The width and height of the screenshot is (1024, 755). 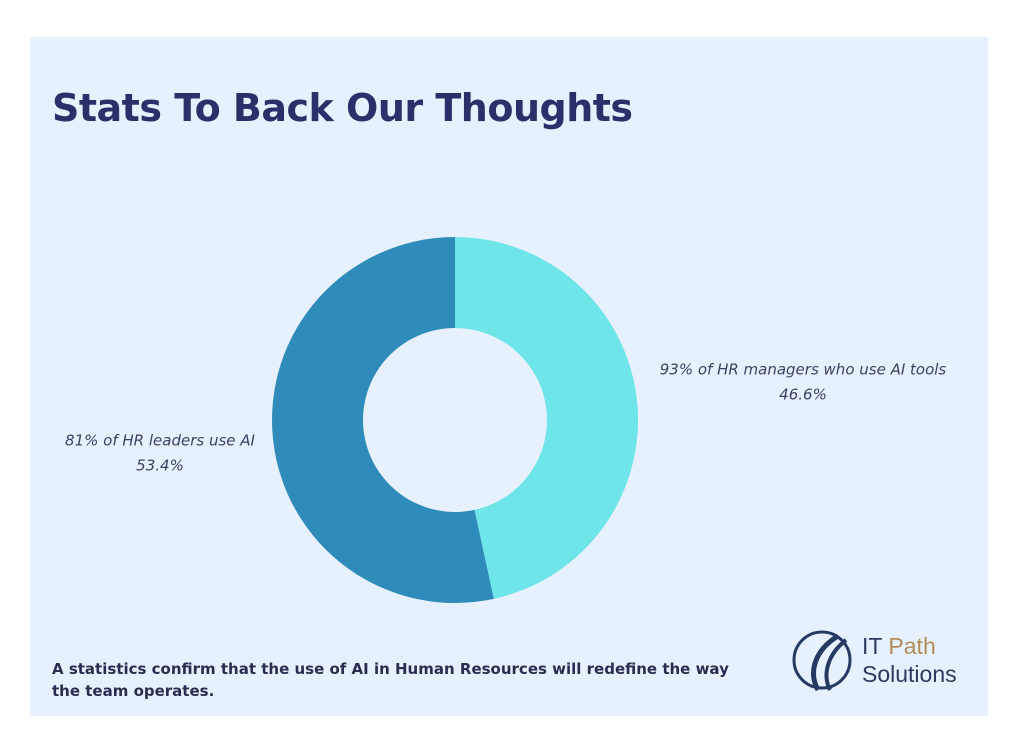 What do you see at coordinates (872, 646) in the screenshot?
I see `logo-word: IT` at bounding box center [872, 646].